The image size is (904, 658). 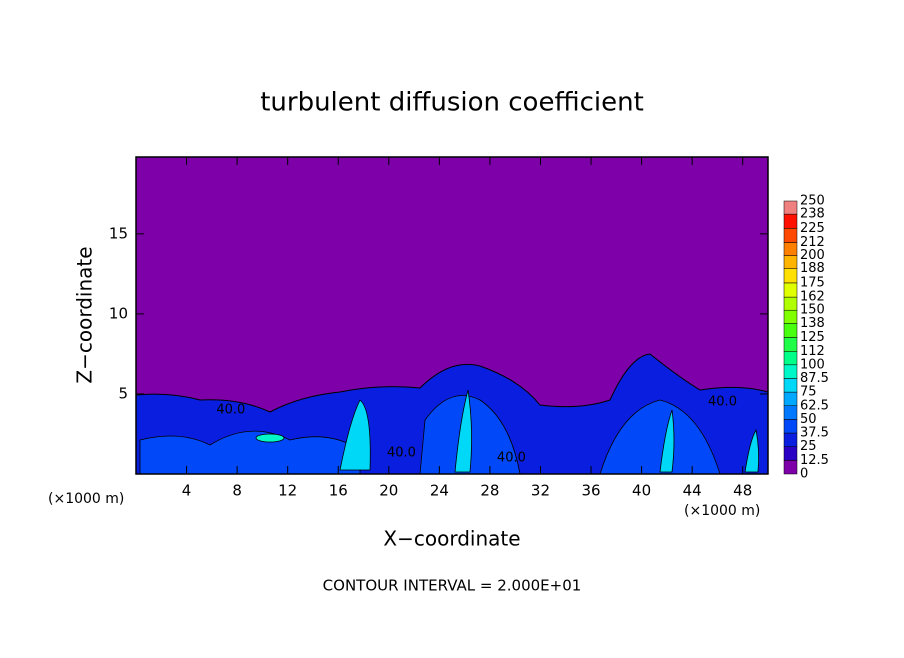 I want to click on colorbar-label: 100, so click(x=812, y=364).